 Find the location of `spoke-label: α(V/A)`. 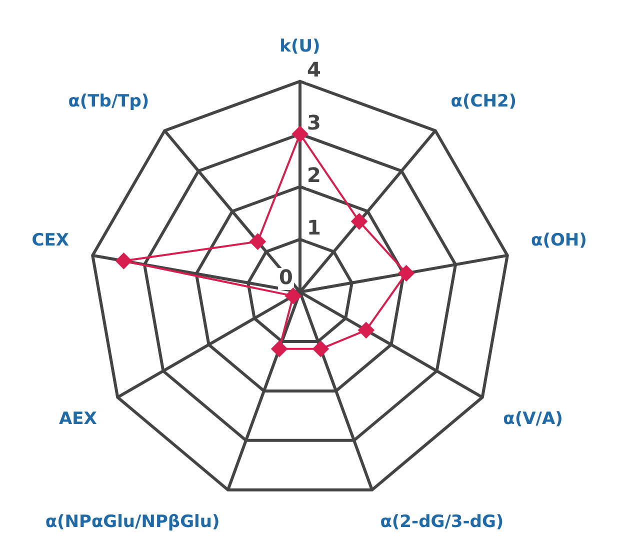

spoke-label: α(V/A) is located at coordinates (533, 418).